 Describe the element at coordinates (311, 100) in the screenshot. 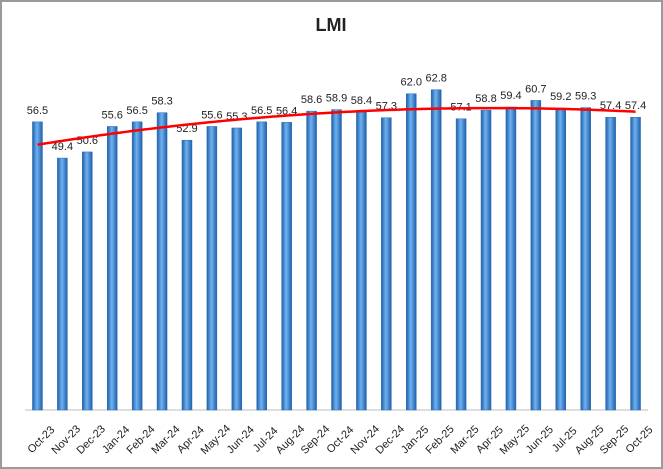

I see `value-label: 58.6` at that location.